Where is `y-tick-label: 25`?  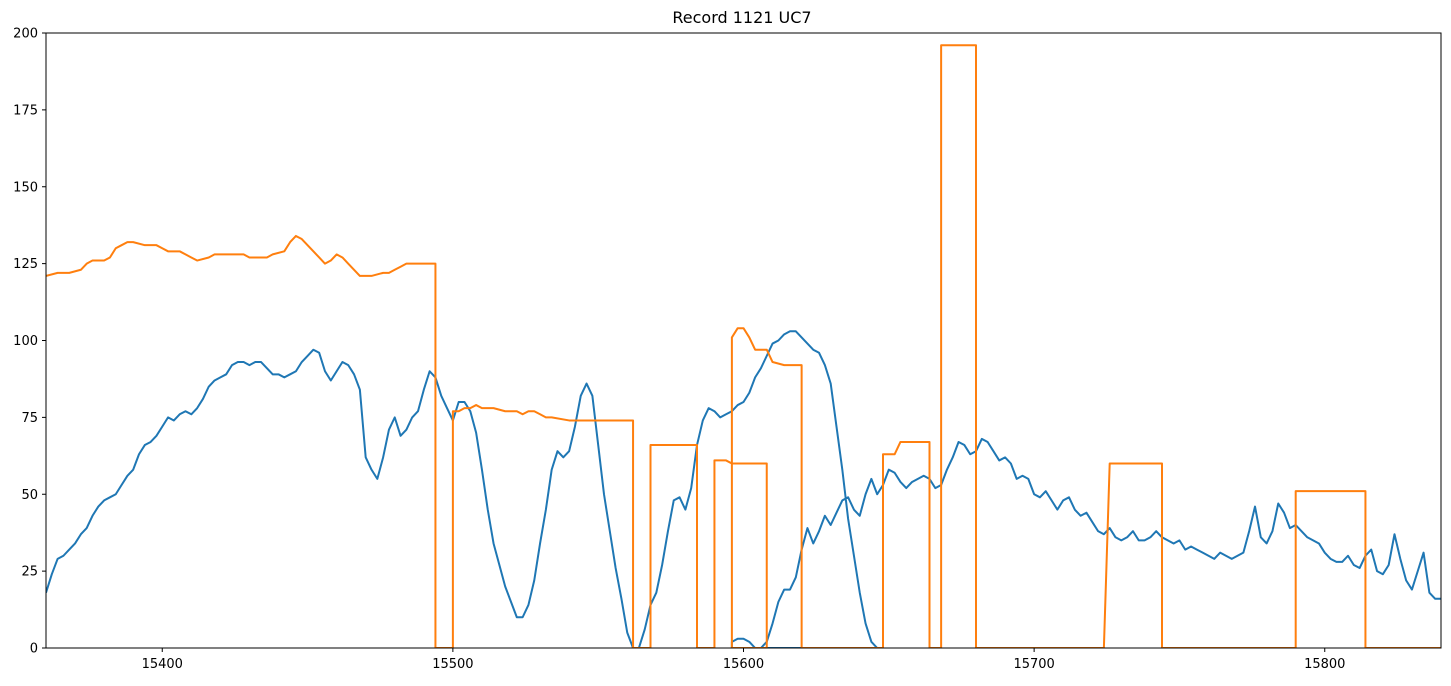 y-tick-label: 25 is located at coordinates (29, 572).